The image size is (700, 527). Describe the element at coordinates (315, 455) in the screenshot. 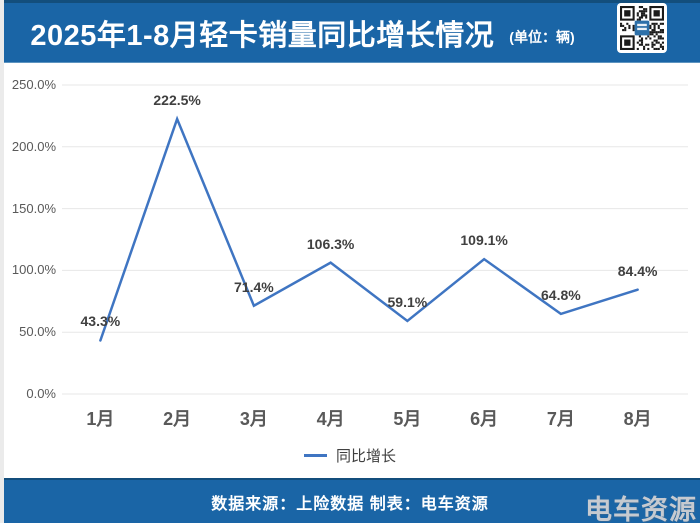

I see `legend-line-marker-icon` at that location.